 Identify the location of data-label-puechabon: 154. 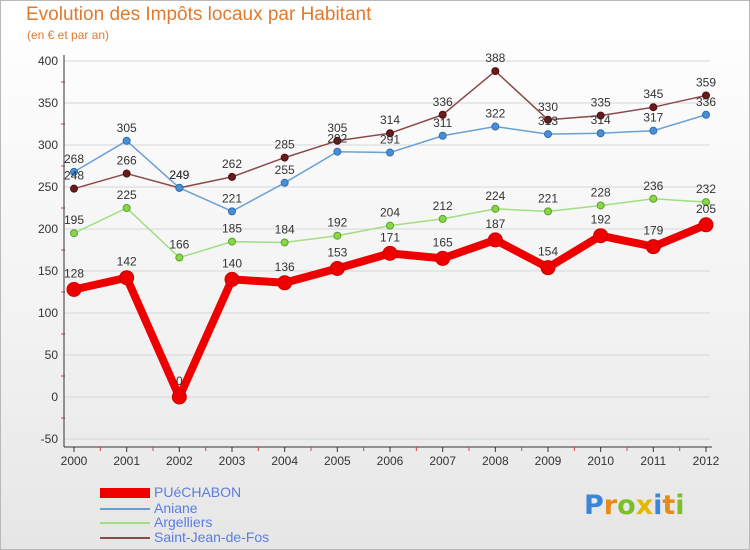
(548, 252).